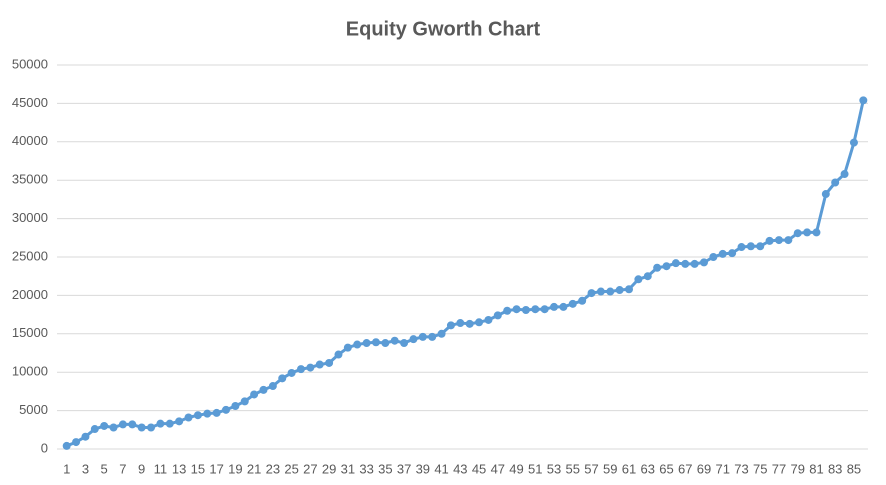  What do you see at coordinates (797, 468) in the screenshot?
I see `x-tick-label: 79` at bounding box center [797, 468].